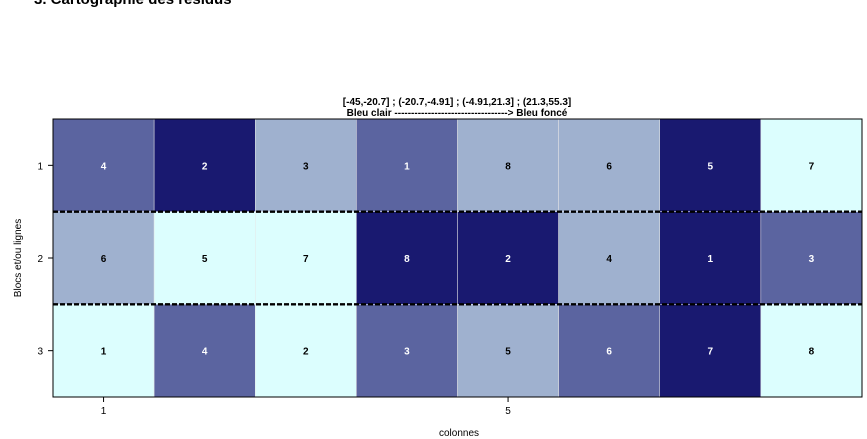  Describe the element at coordinates (133, 4) in the screenshot. I see `section-heading: 3. Cartographie des résidus` at that location.